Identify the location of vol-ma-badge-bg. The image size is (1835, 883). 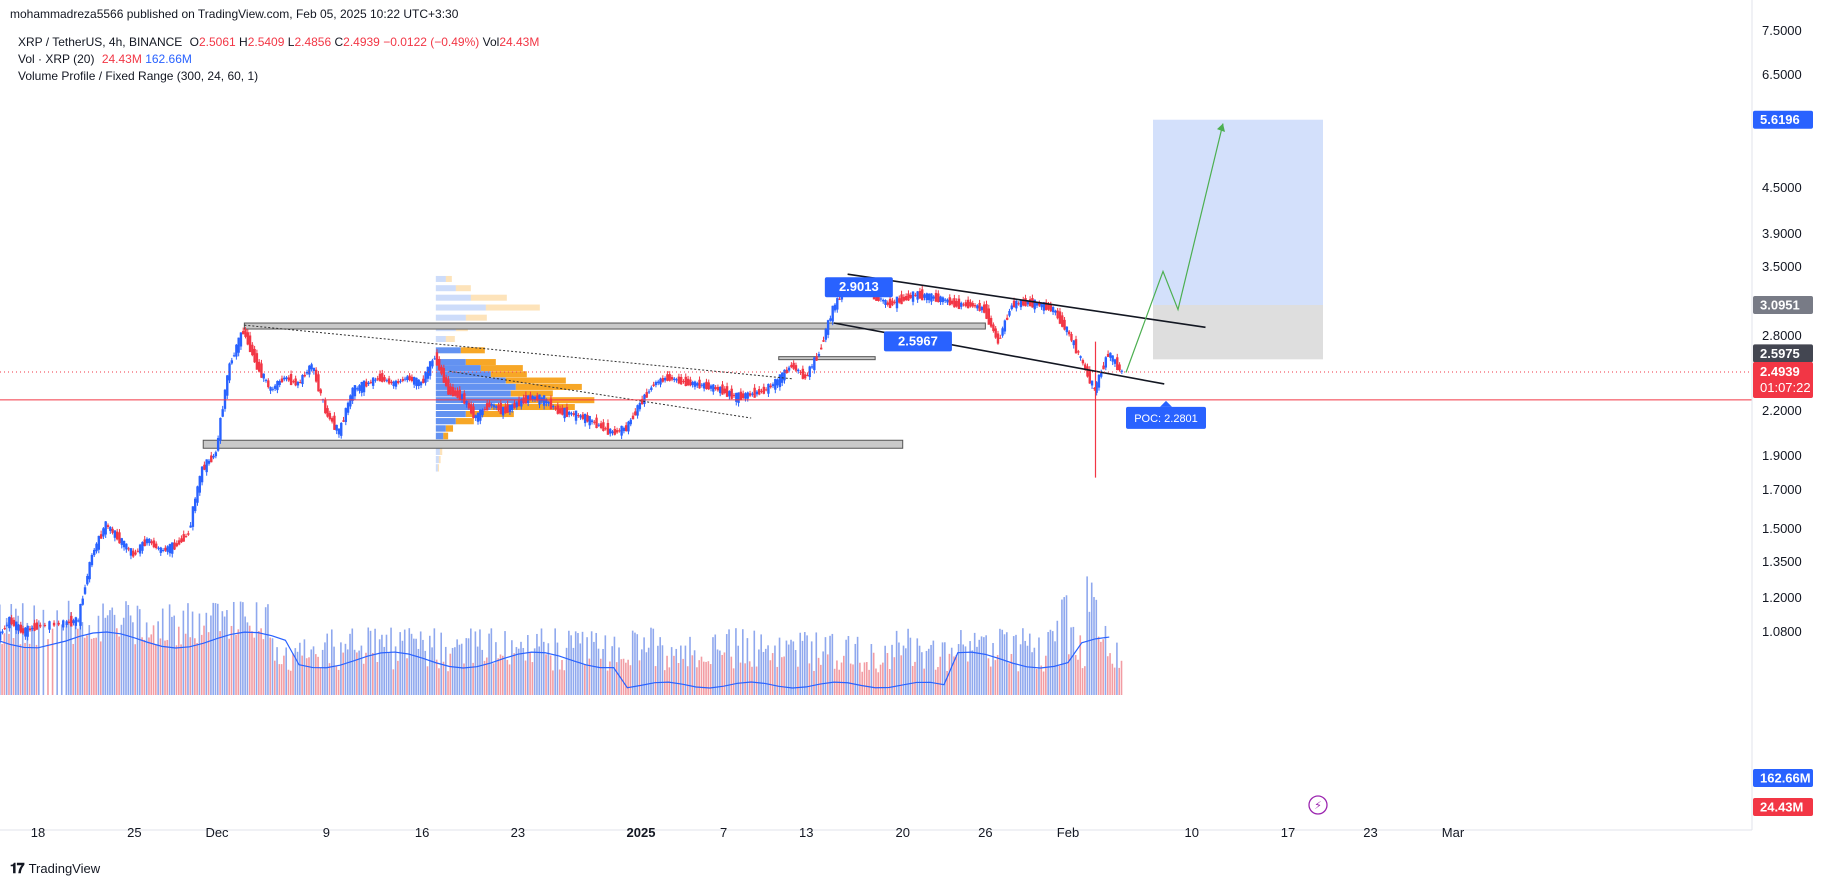
(1783, 778).